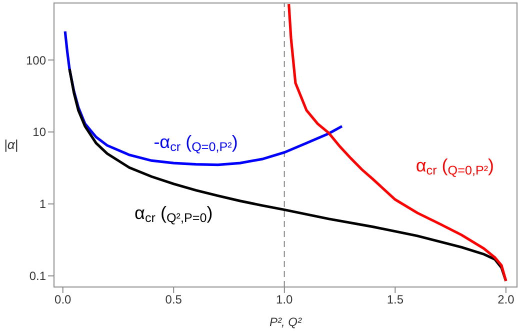 The width and height of the screenshot is (518, 331). I want to click on y-axis-title: |α|, so click(11, 144).